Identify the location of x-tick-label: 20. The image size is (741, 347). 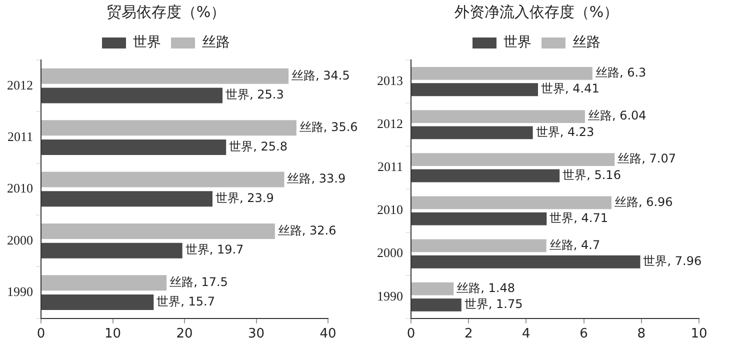
(184, 334).